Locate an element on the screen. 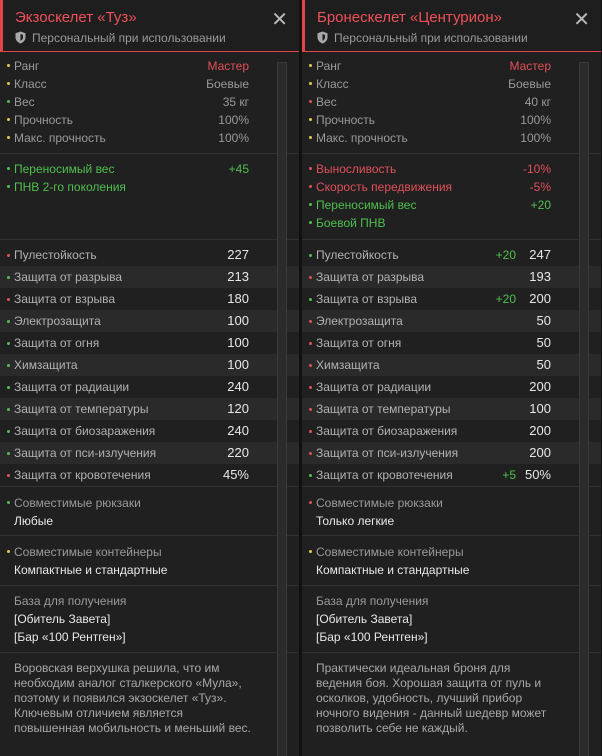 Image resolution: width=602 pixels, height=756 pixels. containers-label: Совместимые контейнеры is located at coordinates (88, 552).